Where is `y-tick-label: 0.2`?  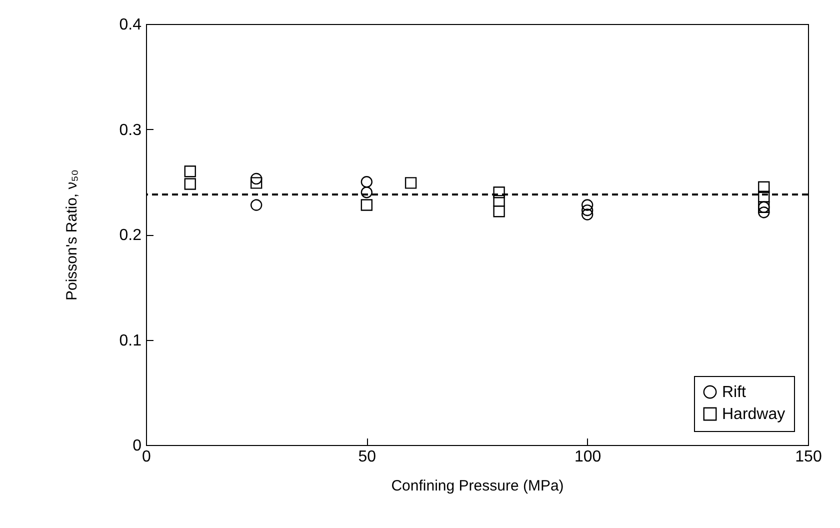 y-tick-label: 0.2 is located at coordinates (130, 235).